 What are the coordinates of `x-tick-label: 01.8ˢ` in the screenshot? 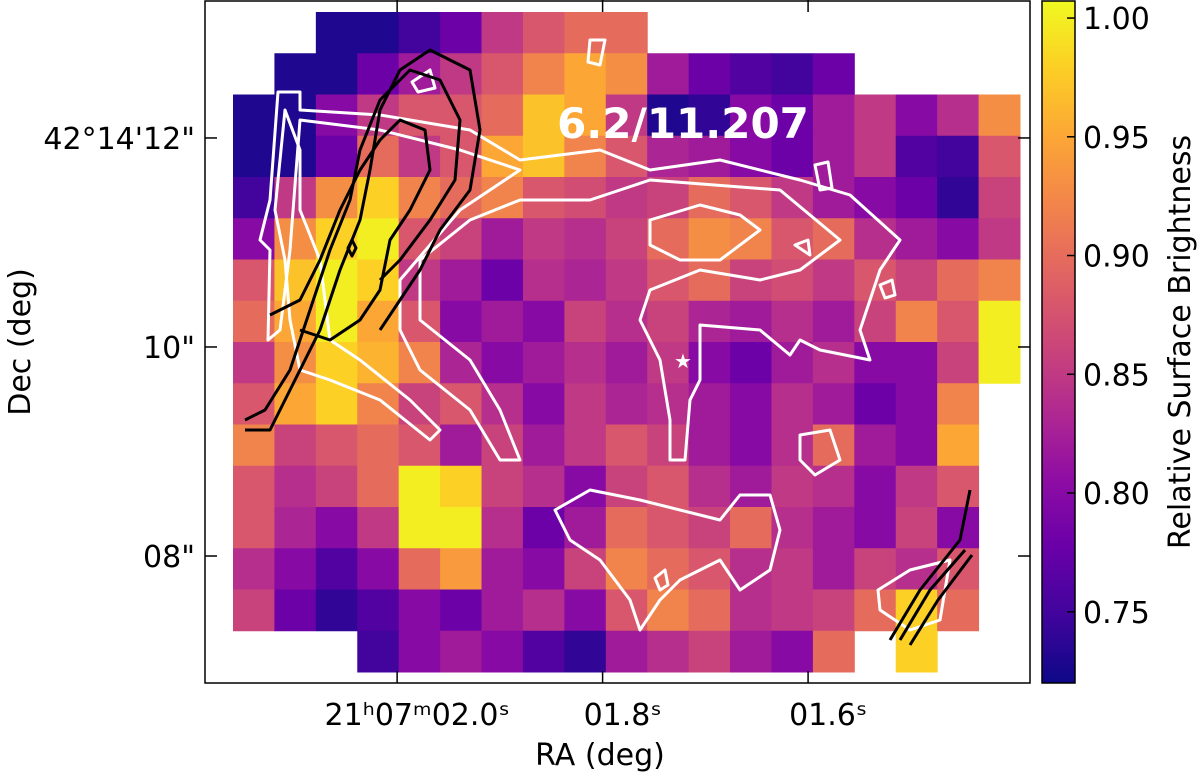 It's located at (623, 715).